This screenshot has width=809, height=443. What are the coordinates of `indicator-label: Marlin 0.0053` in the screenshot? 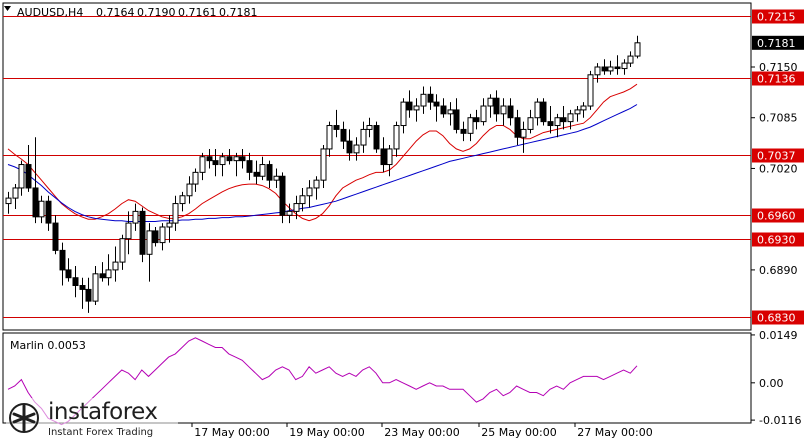 It's located at (48, 345).